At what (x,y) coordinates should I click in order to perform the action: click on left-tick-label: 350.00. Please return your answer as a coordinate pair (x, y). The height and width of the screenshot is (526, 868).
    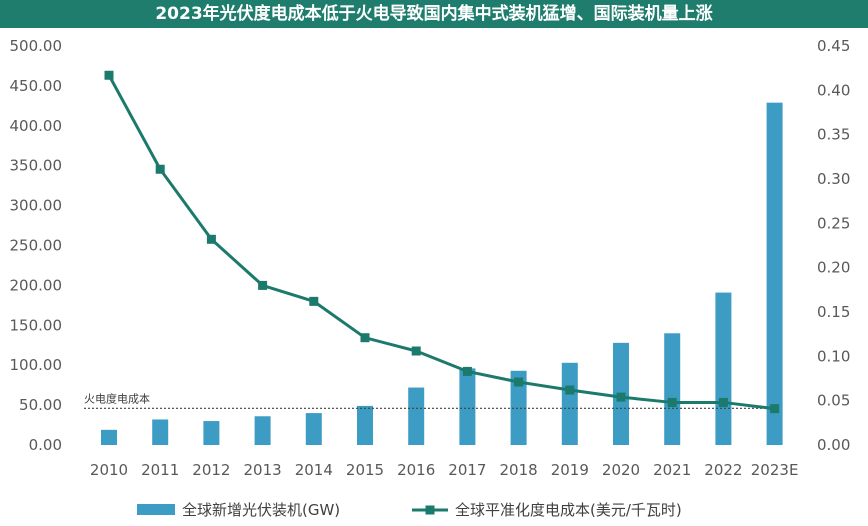
    Looking at the image, I should click on (36, 166).